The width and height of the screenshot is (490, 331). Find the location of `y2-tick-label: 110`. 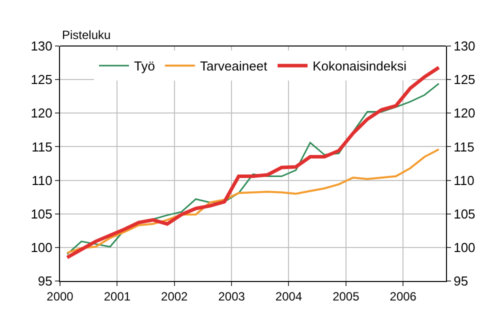

y2-tick-label: 110 is located at coordinates (464, 180).